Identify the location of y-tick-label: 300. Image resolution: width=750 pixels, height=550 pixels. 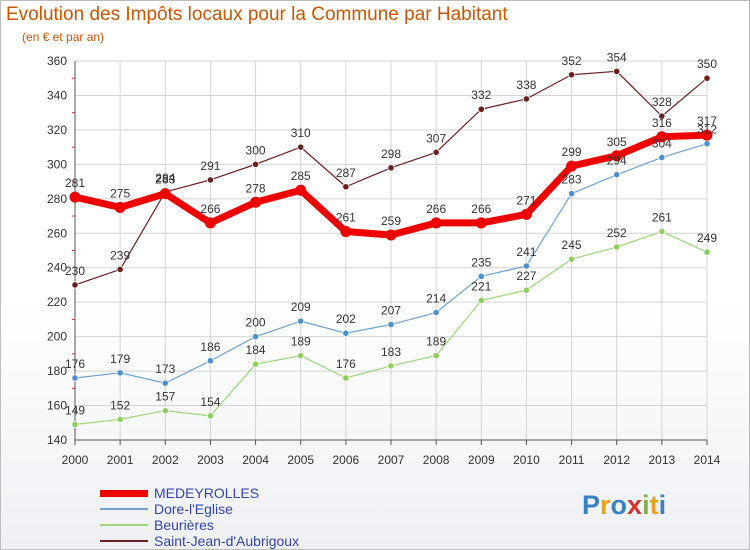
(57, 164).